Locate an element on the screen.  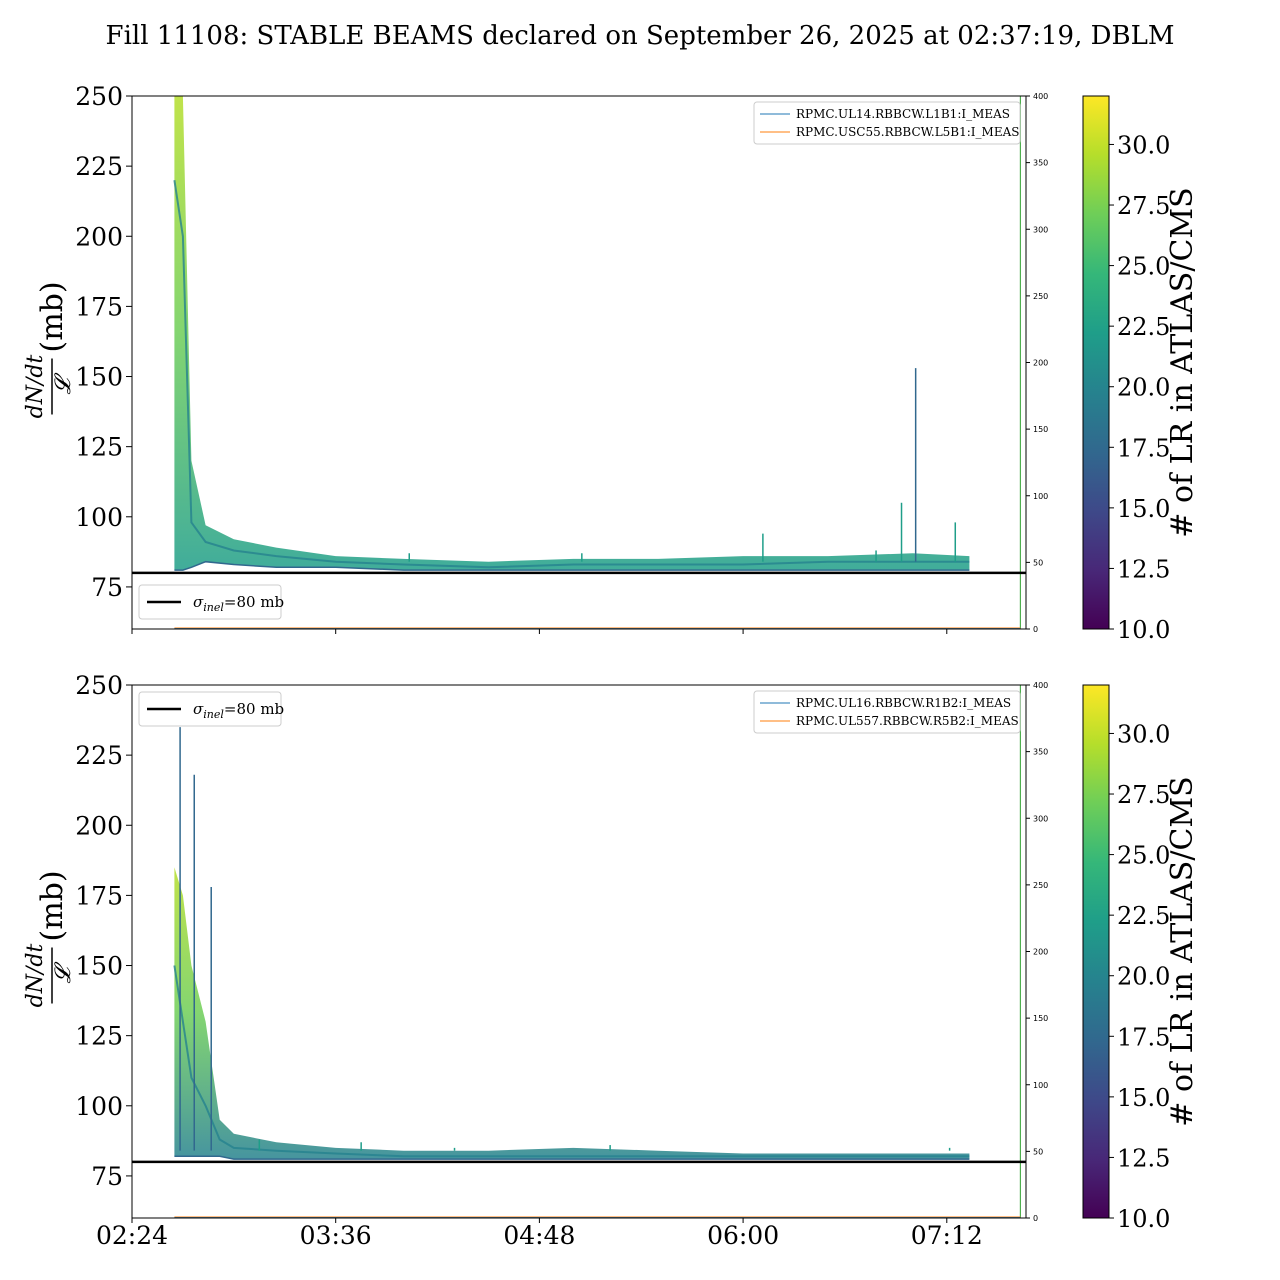
top-colorbar-gradient is located at coordinates (1096, 362).